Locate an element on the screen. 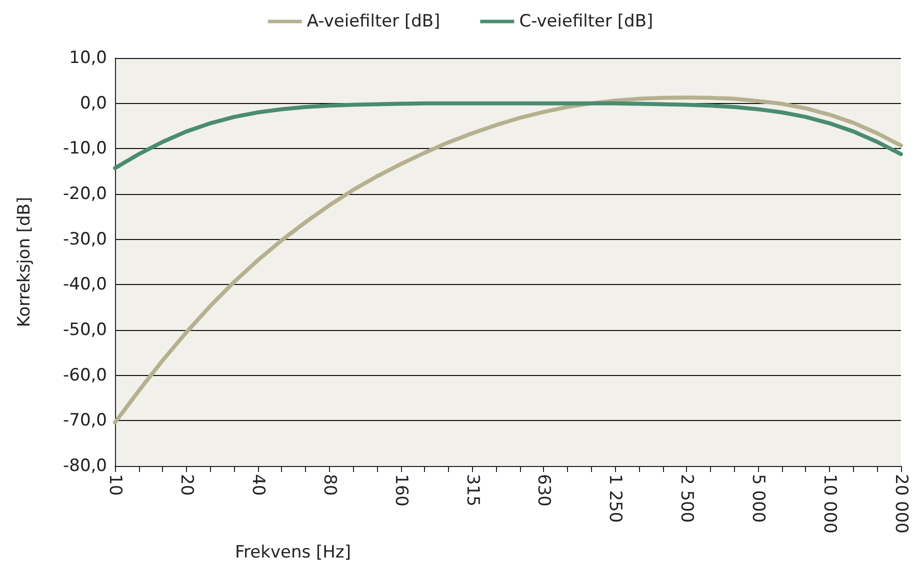 The width and height of the screenshot is (921, 579). legend-label: A-veiefilter [dB] is located at coordinates (373, 22).